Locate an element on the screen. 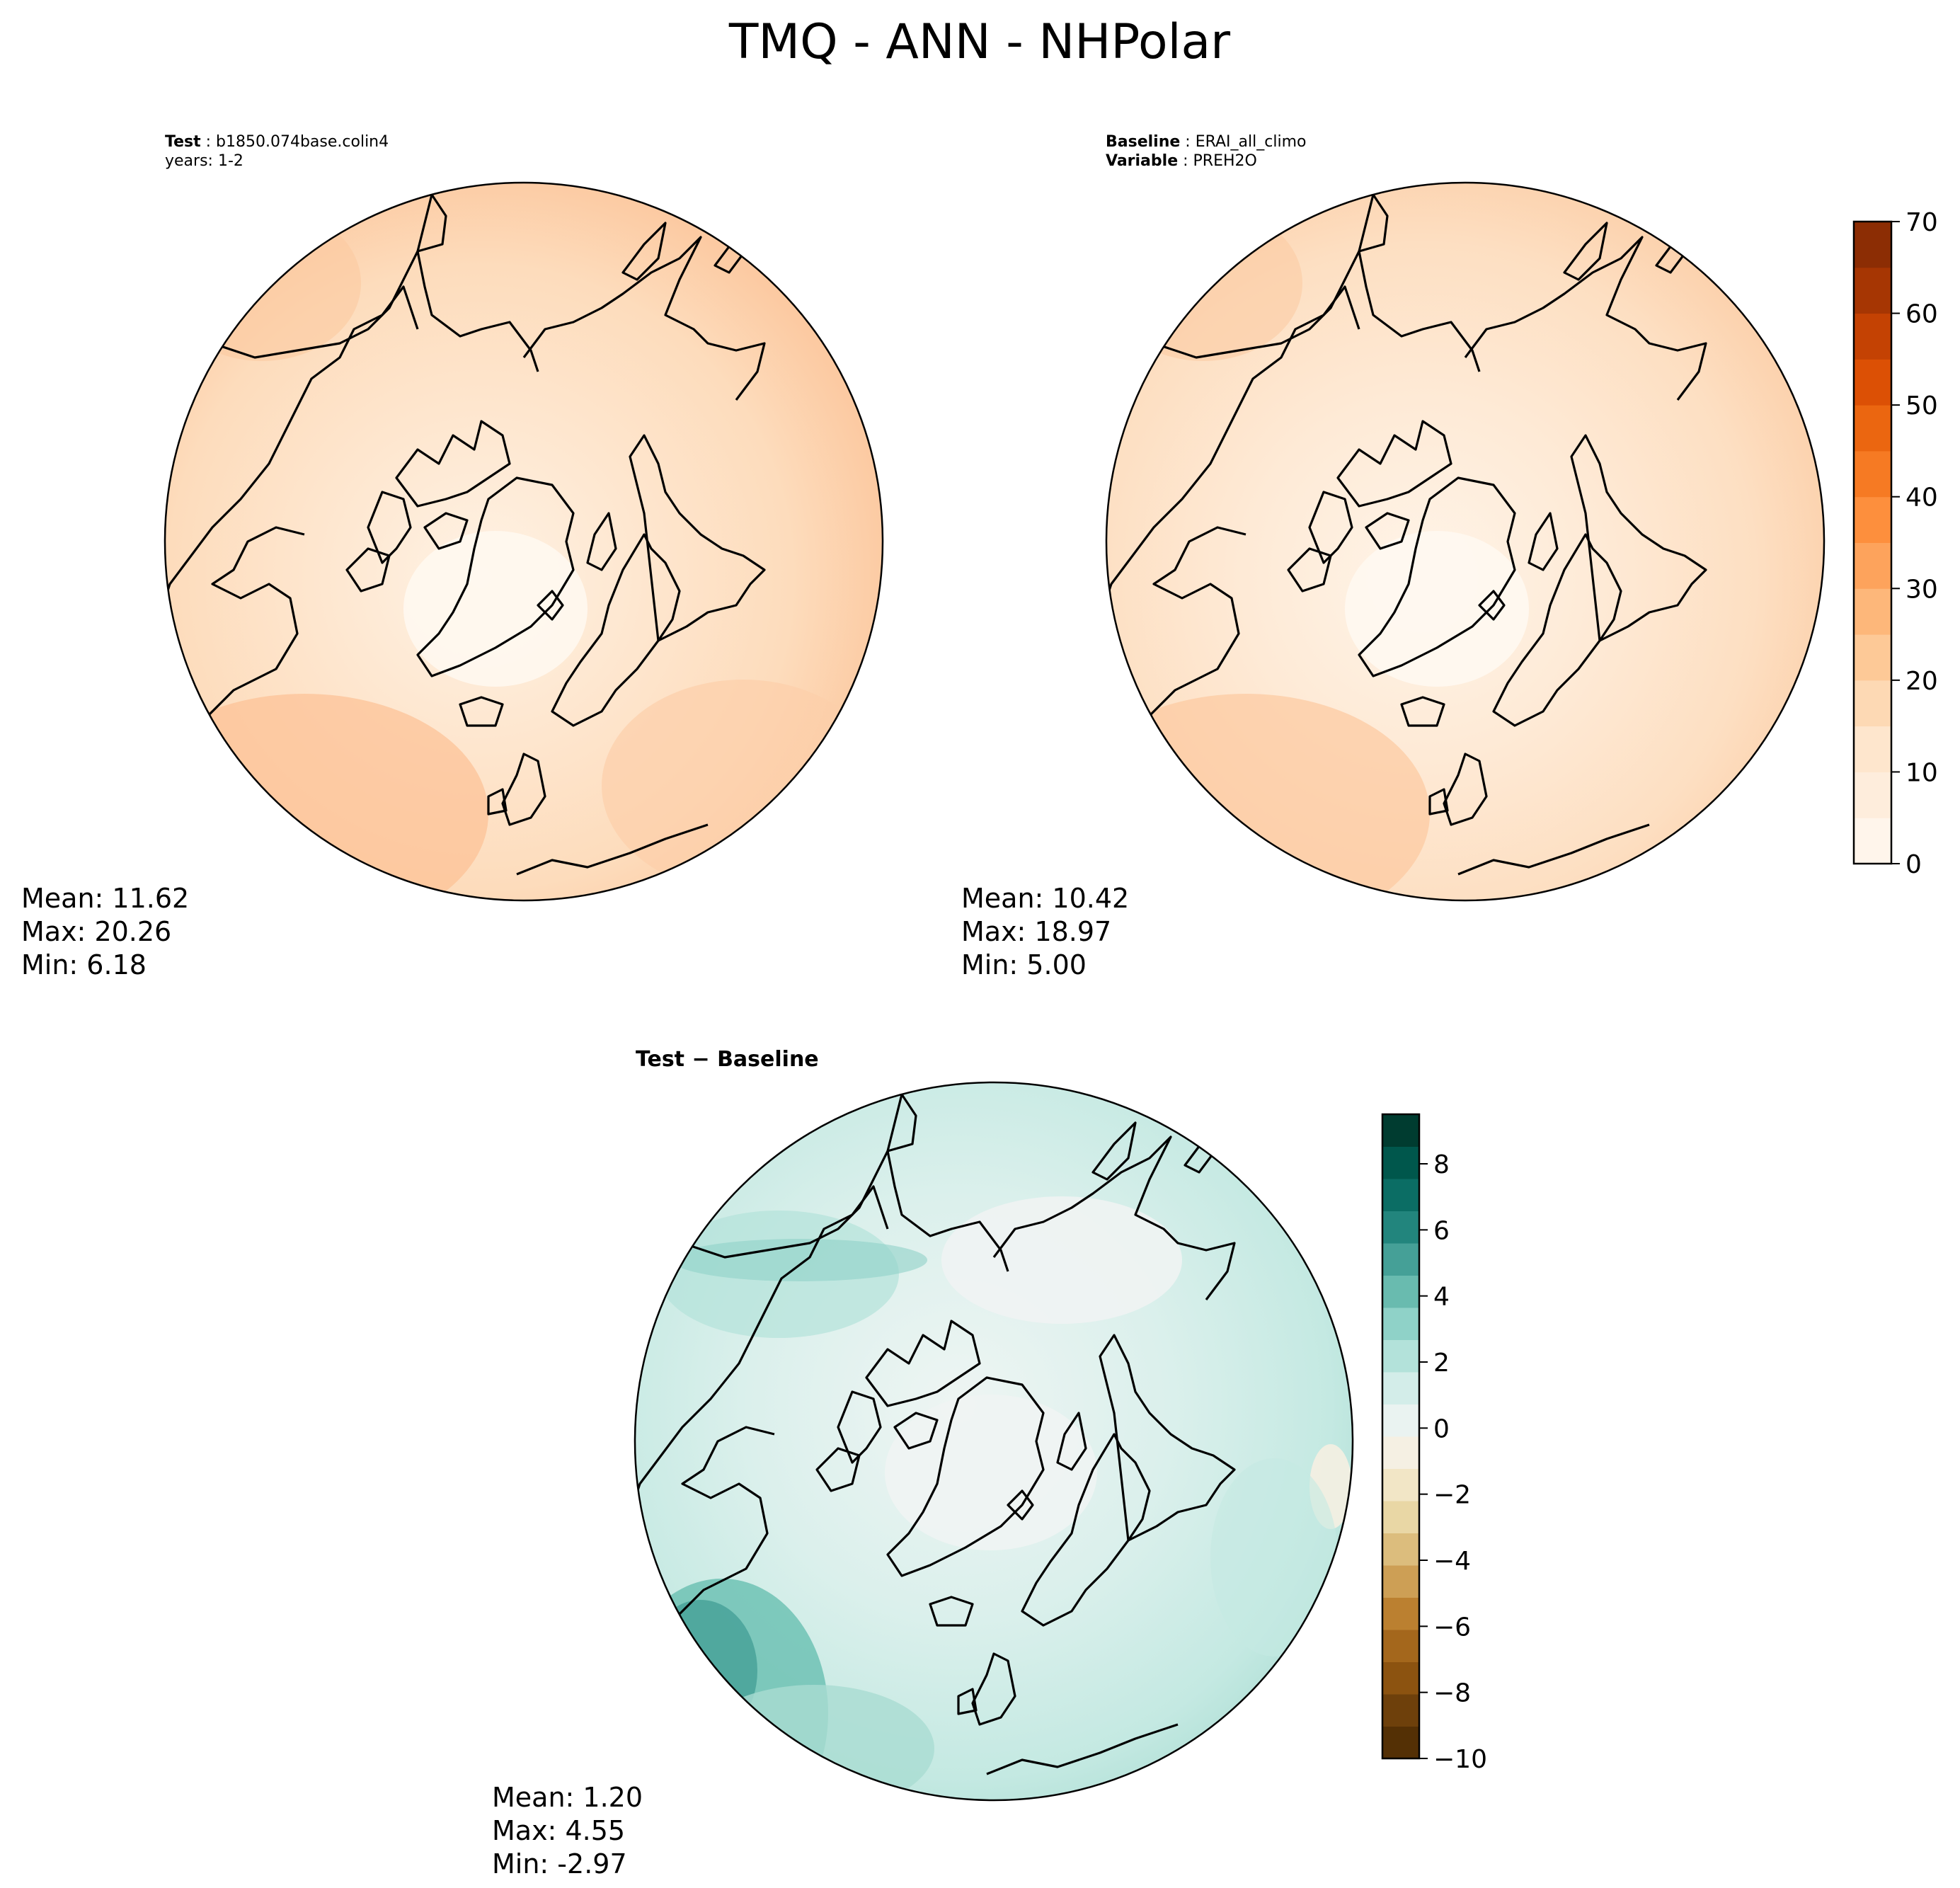  baseline-mean: Mean: 10.42 is located at coordinates (1045, 898).